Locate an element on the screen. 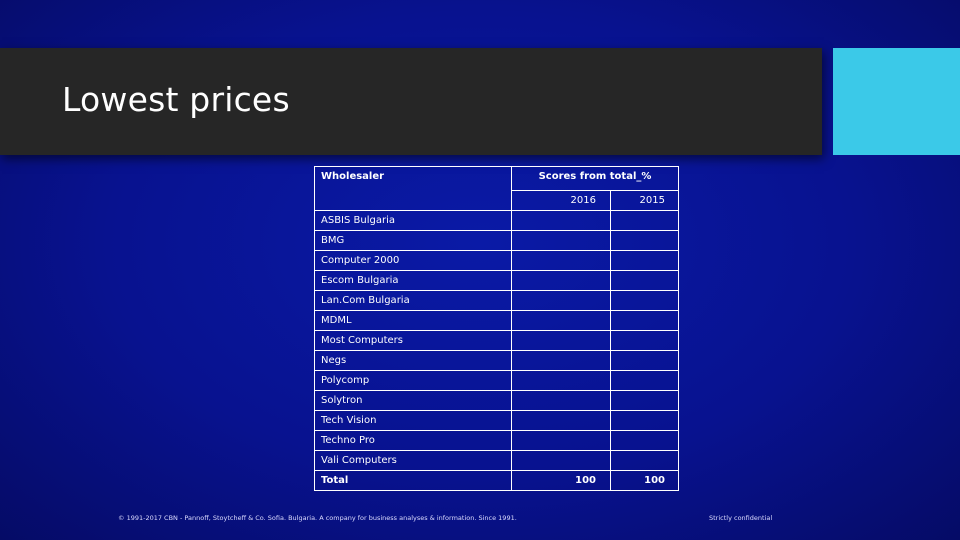 The width and height of the screenshot is (960, 540). table-row: Techno Pro is located at coordinates (496, 440).